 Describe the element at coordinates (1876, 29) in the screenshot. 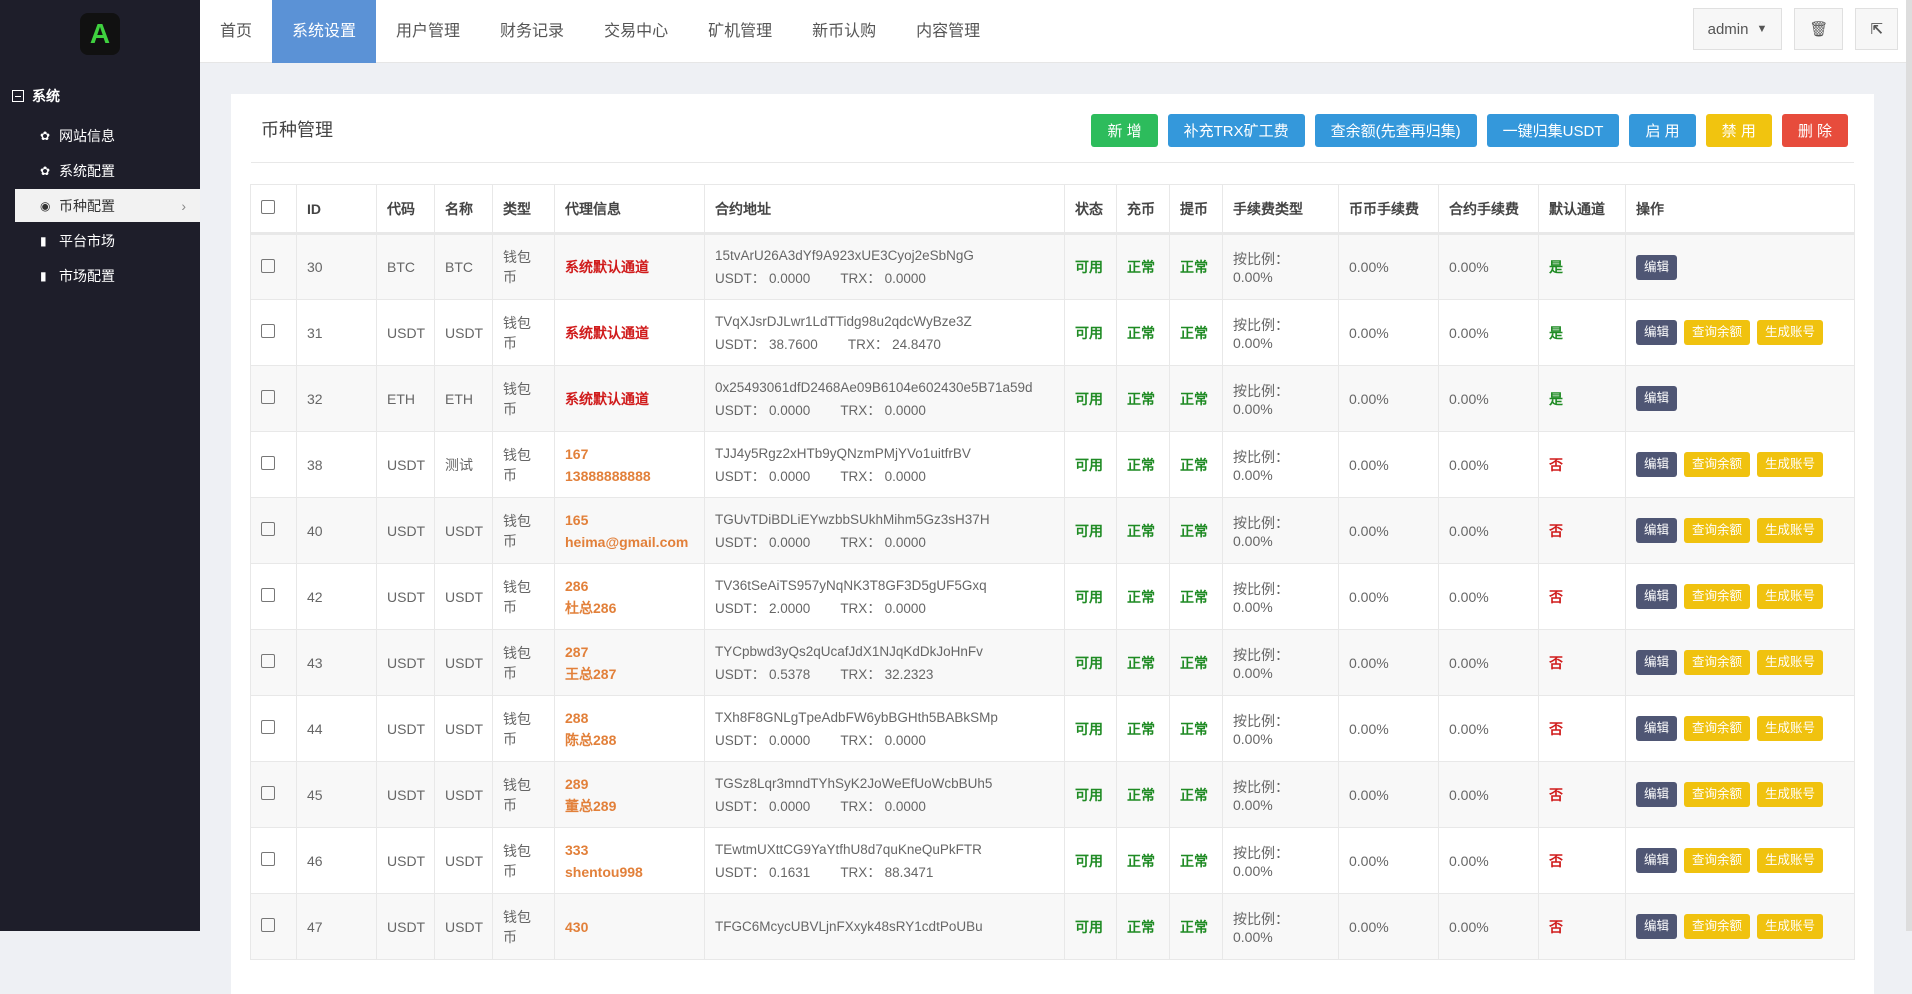

I see `logout-button: ⇱` at that location.